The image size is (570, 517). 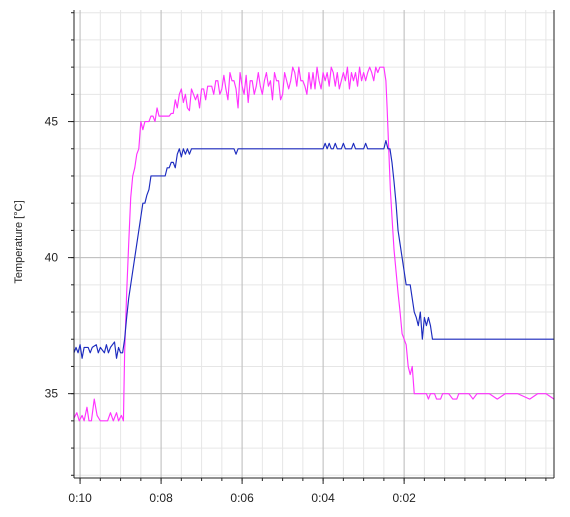 What do you see at coordinates (52, 122) in the screenshot?
I see `y-tick-label: 45` at bounding box center [52, 122].